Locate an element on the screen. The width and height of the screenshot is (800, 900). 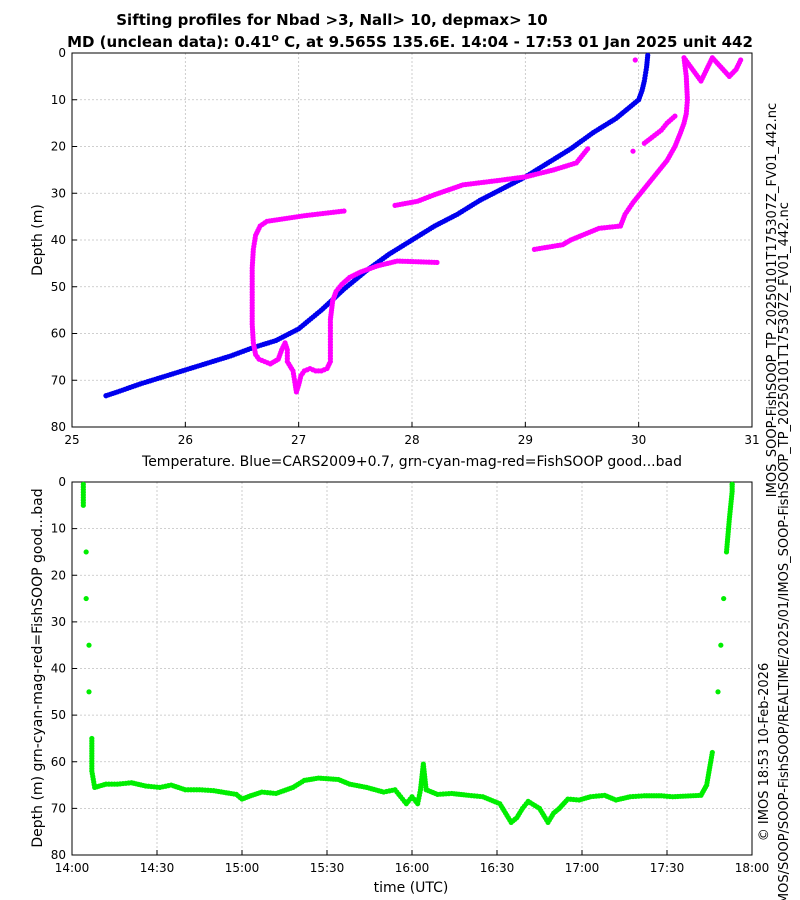
top-y-ticks: 0 10 20 30 40 50 60 70 80 is located at coordinates (64, 240).